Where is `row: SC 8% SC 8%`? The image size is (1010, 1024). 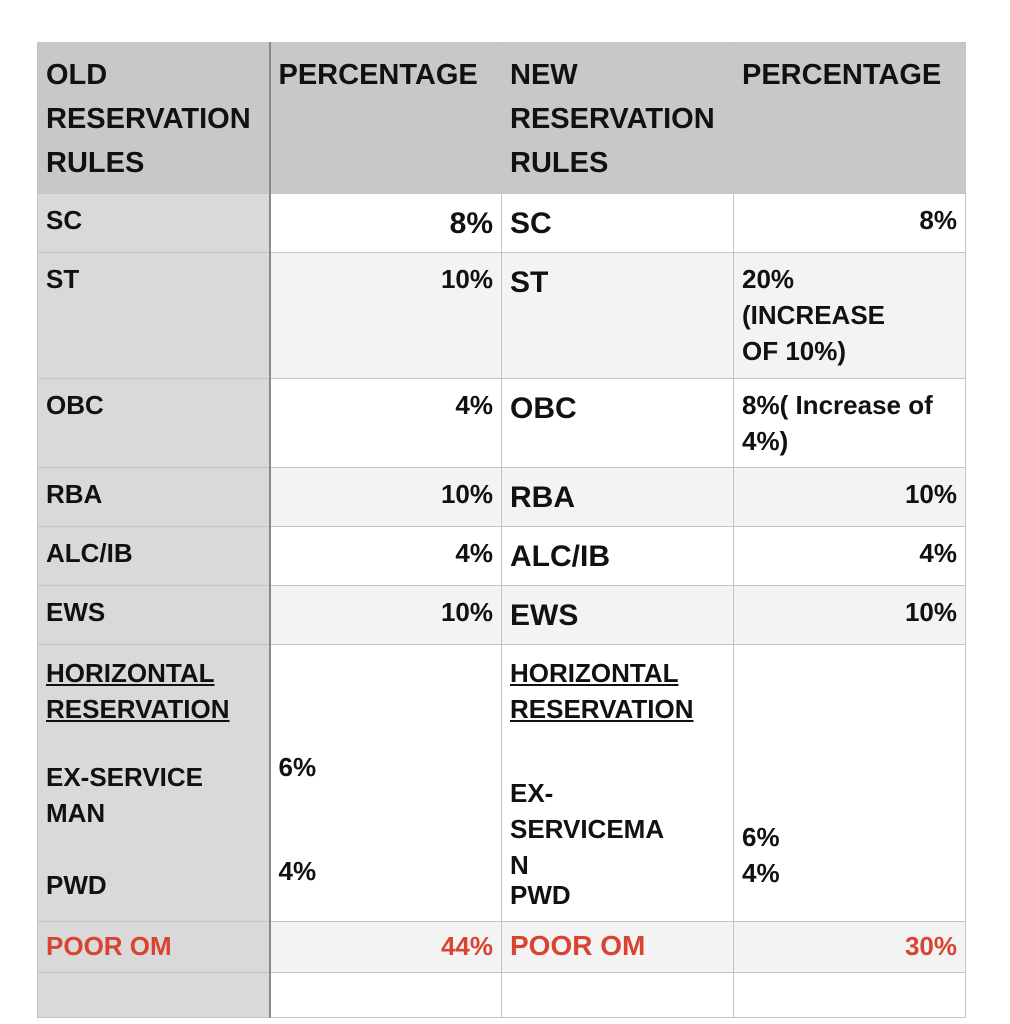
row: SC 8% SC 8% is located at coordinates (501, 223).